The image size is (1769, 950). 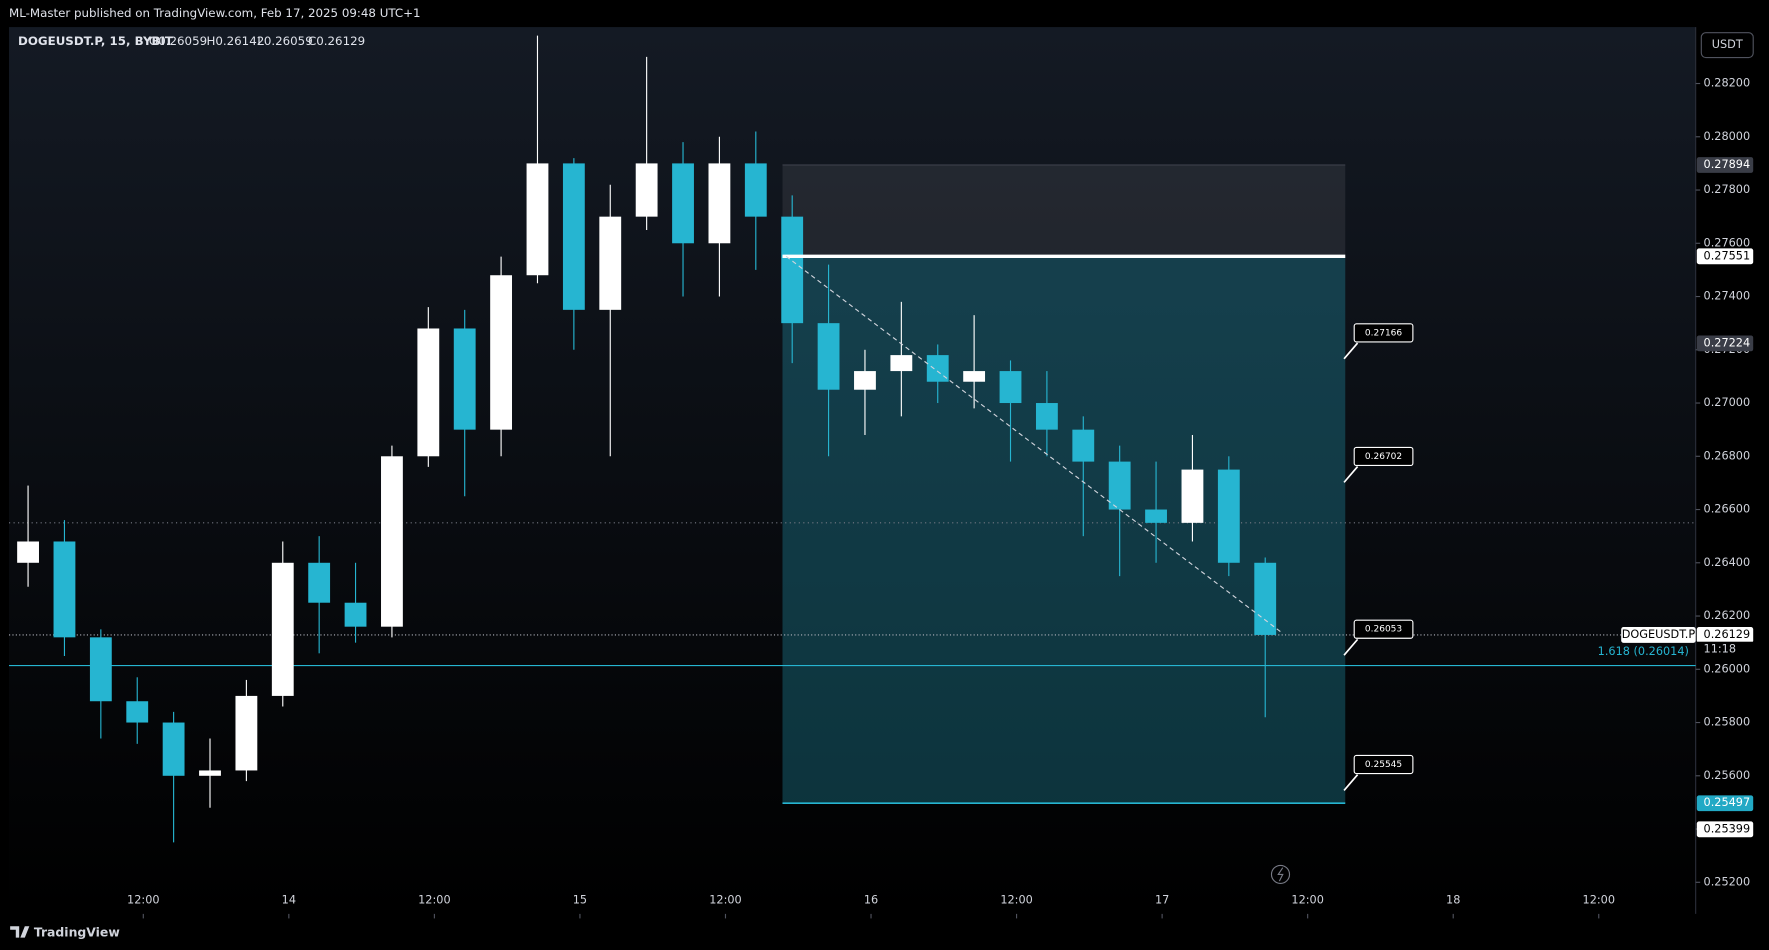 I want to click on callout-label: 0.26702, so click(x=1383, y=457).